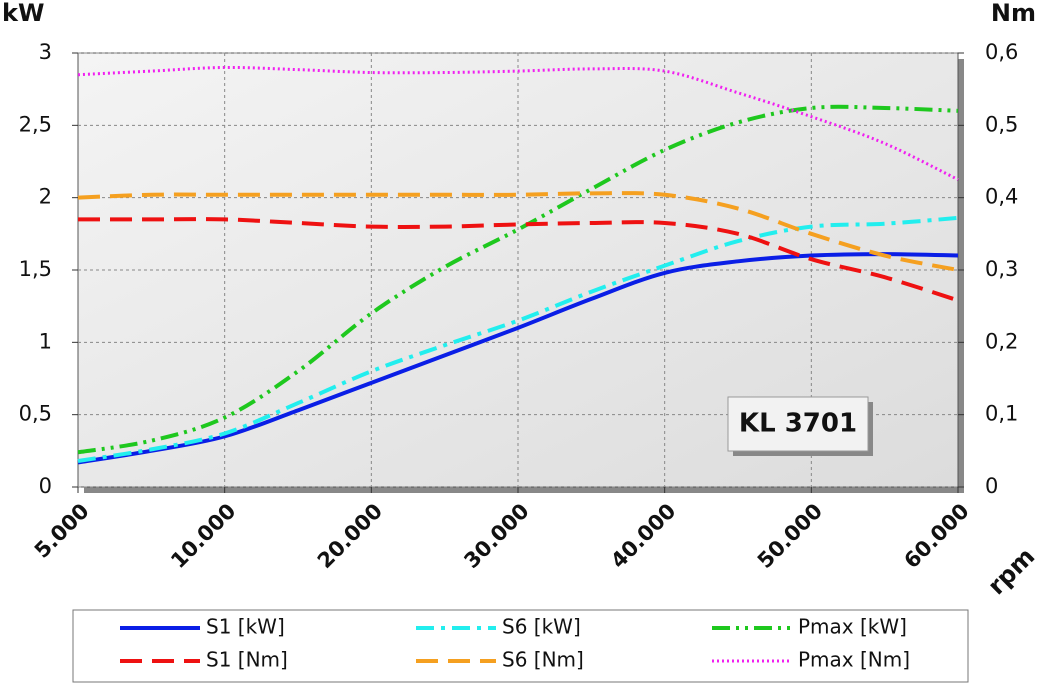 The image size is (1039, 699). What do you see at coordinates (991, 486) in the screenshot?
I see `y2-tick-label: 0` at bounding box center [991, 486].